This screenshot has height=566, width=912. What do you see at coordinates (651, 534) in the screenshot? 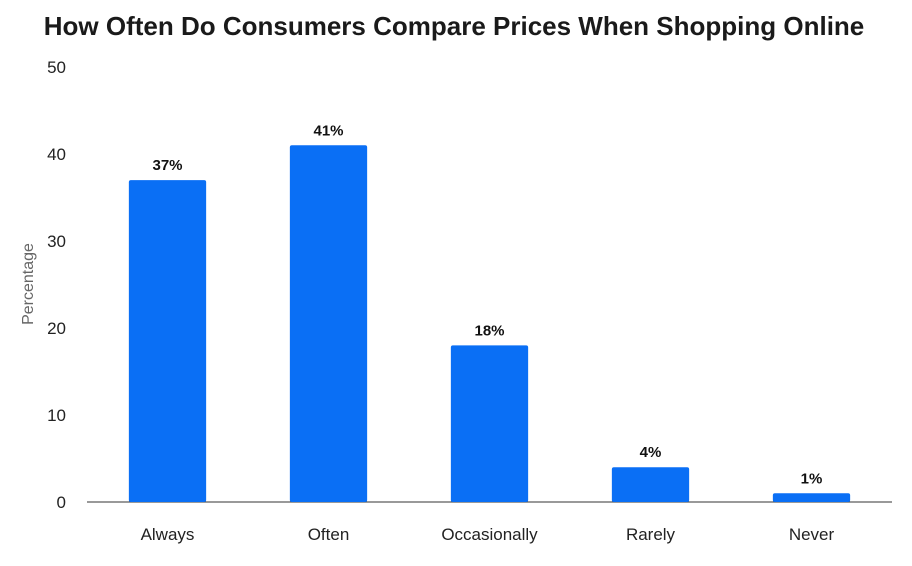
I see `x-tick-label: Rarely` at bounding box center [651, 534].